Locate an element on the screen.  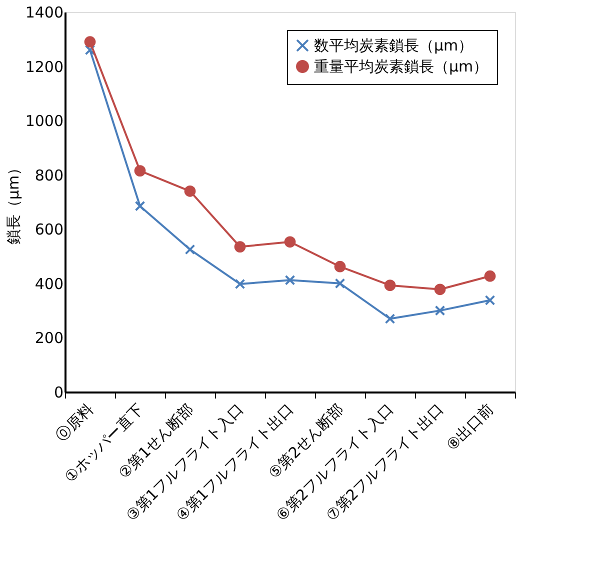
y-axis-title: 鎖長（µm） is located at coordinates (13, 202).